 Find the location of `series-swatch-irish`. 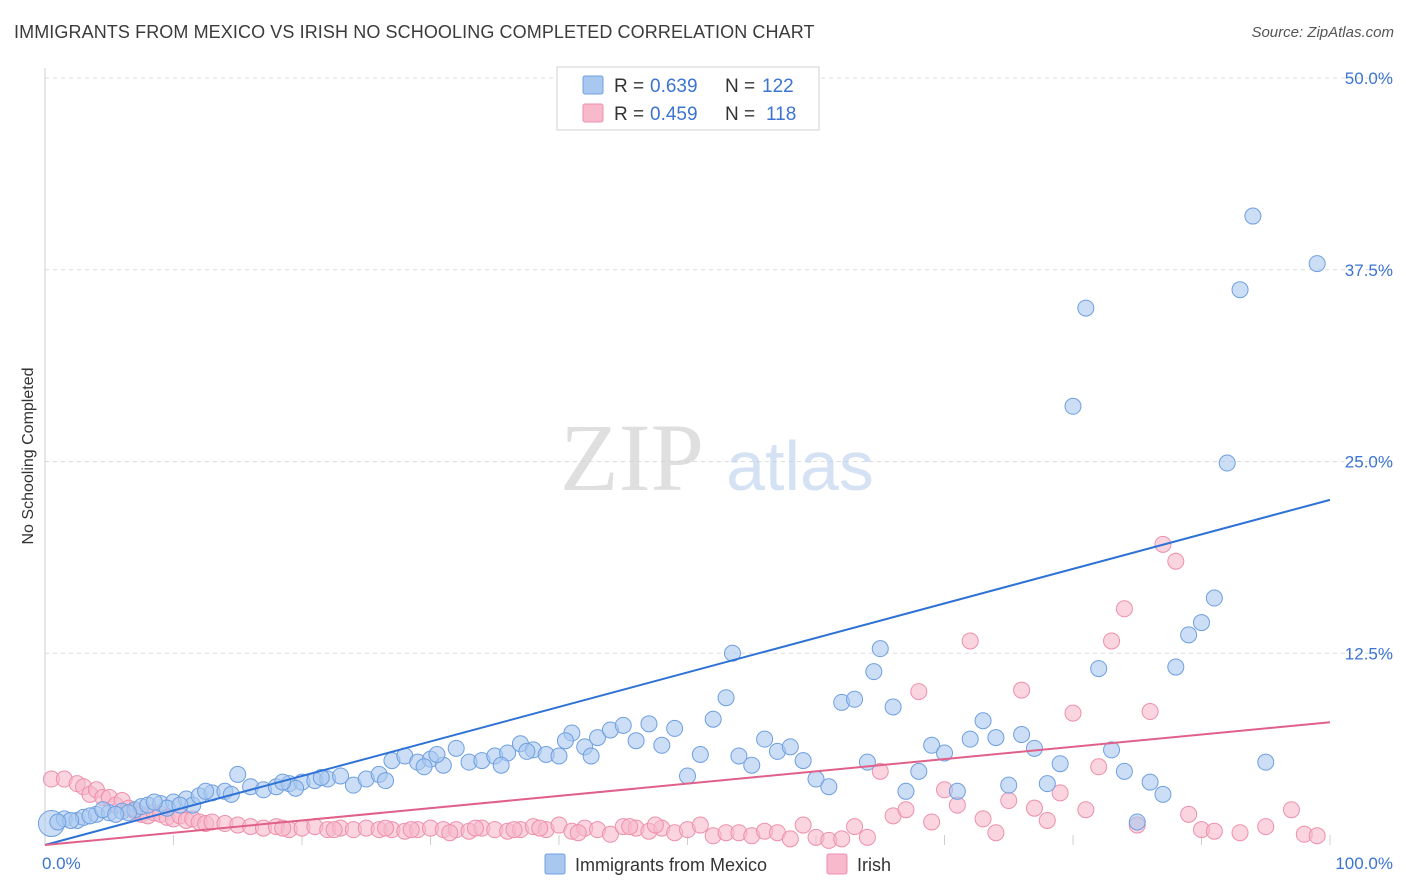

series-swatch-irish is located at coordinates (837, 864).